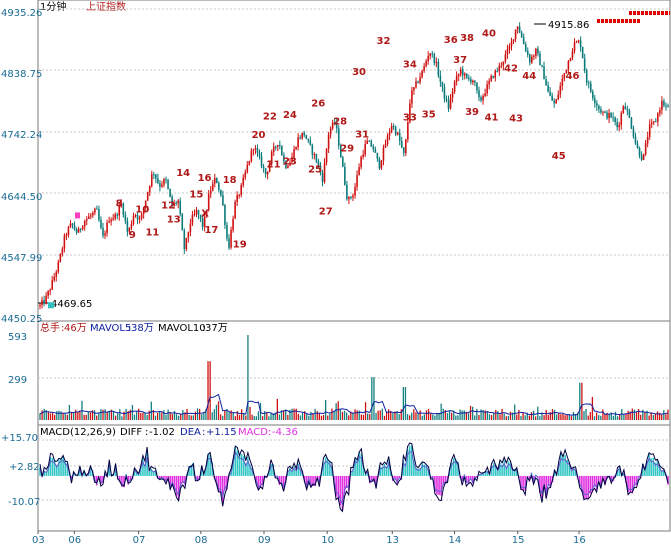 This screenshot has height=544, width=671. What do you see at coordinates (183, 173) in the screenshot?
I see `wave-count-label: 14` at bounding box center [183, 173].